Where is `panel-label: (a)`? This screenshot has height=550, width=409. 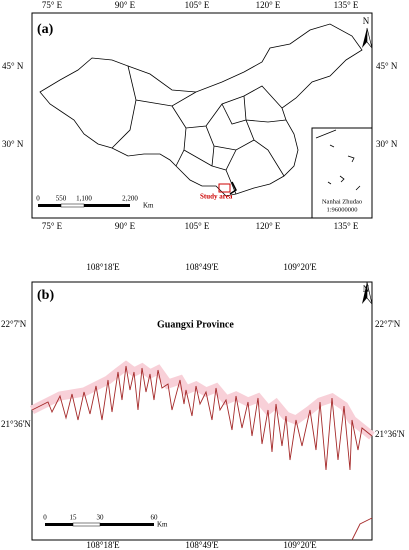
panel-label: (a) is located at coordinates (45, 29).